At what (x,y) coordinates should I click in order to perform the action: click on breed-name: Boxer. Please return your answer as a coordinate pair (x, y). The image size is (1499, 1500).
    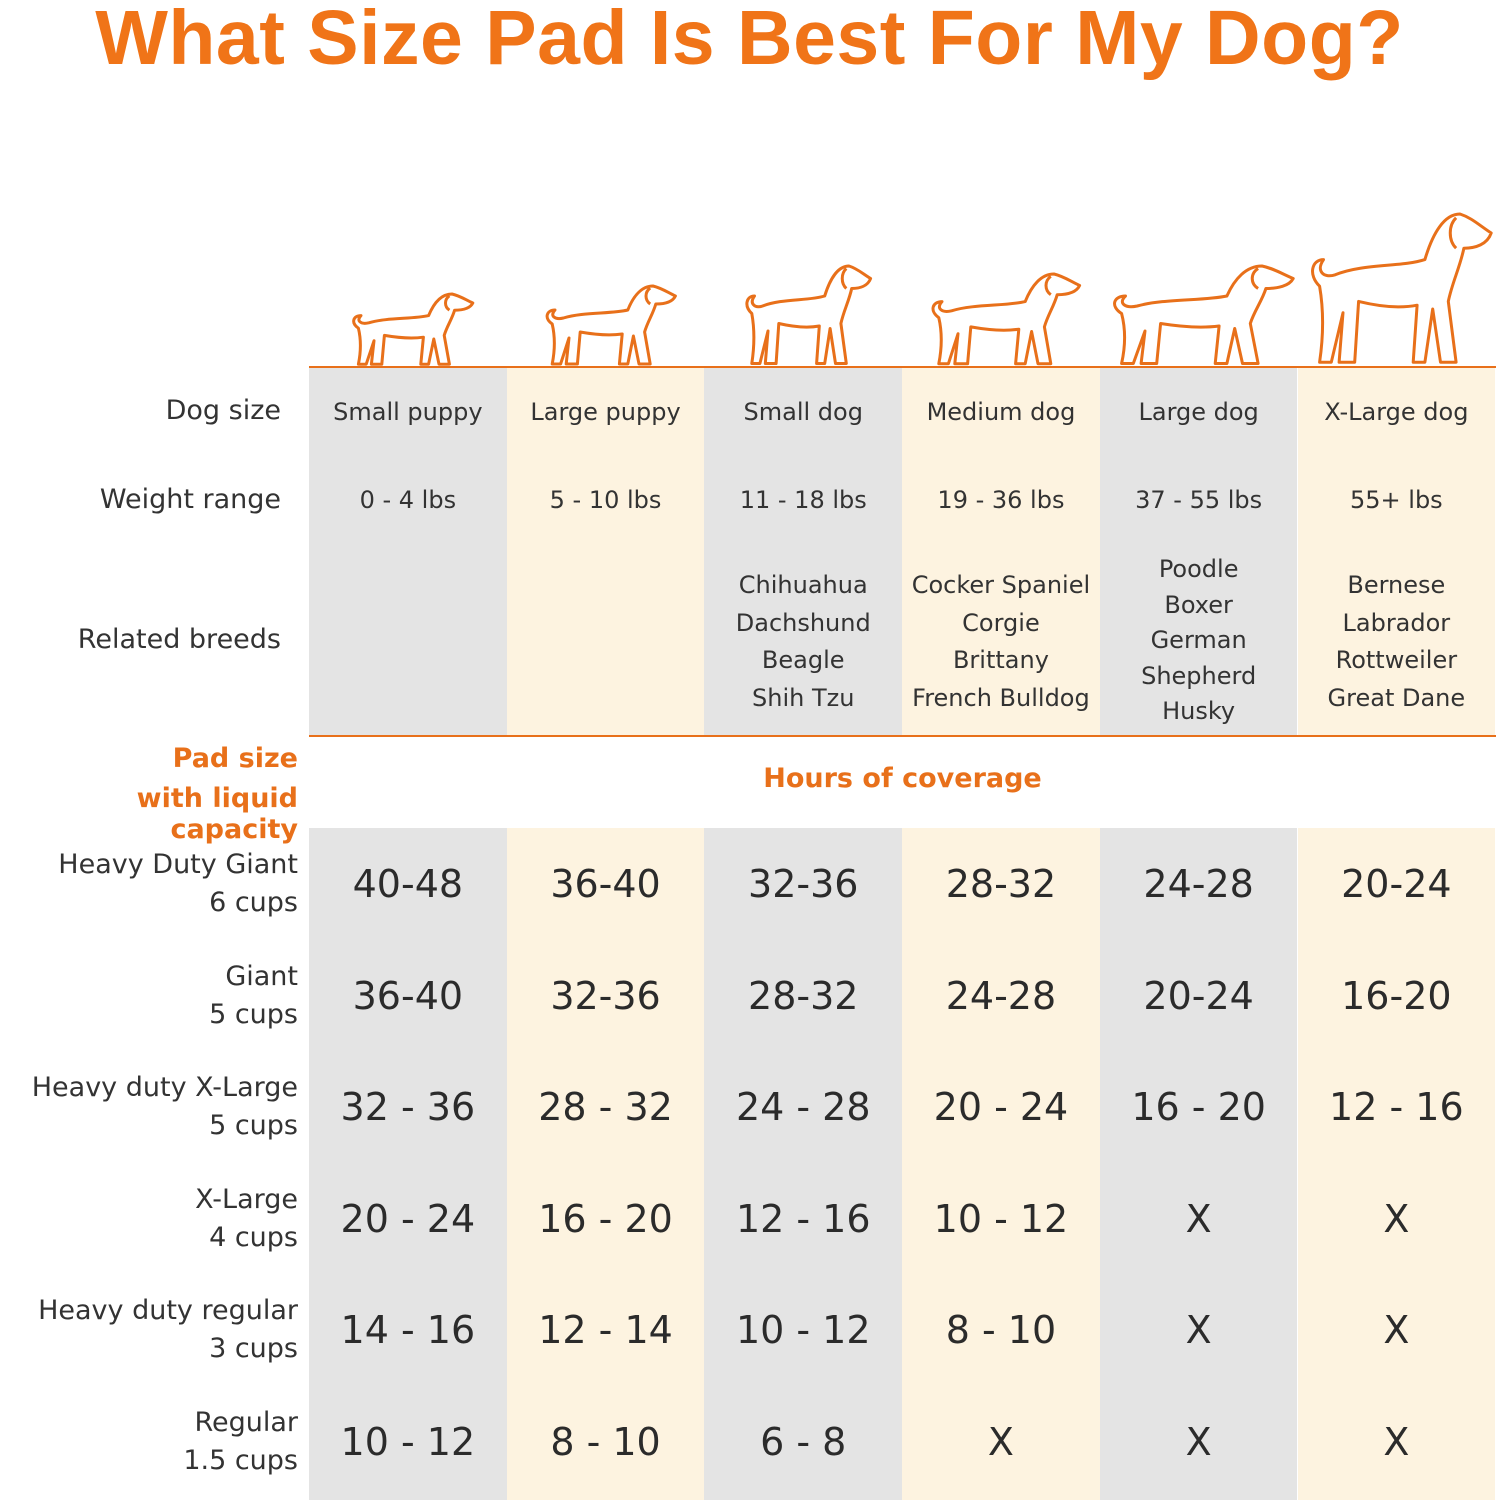
    Looking at the image, I should click on (1198, 604).